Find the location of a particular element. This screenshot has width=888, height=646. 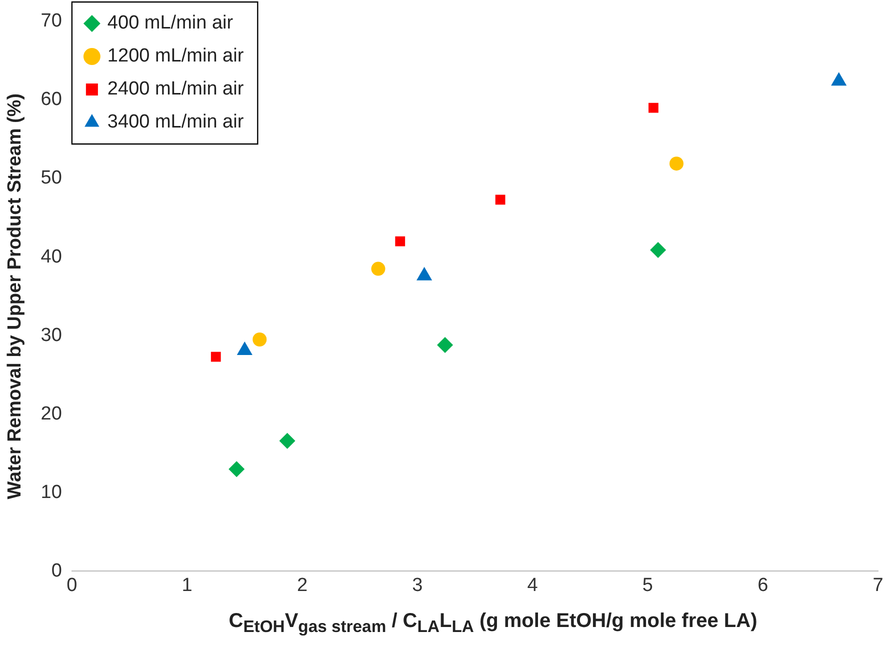

y-tick-label: 30 is located at coordinates (51, 335).